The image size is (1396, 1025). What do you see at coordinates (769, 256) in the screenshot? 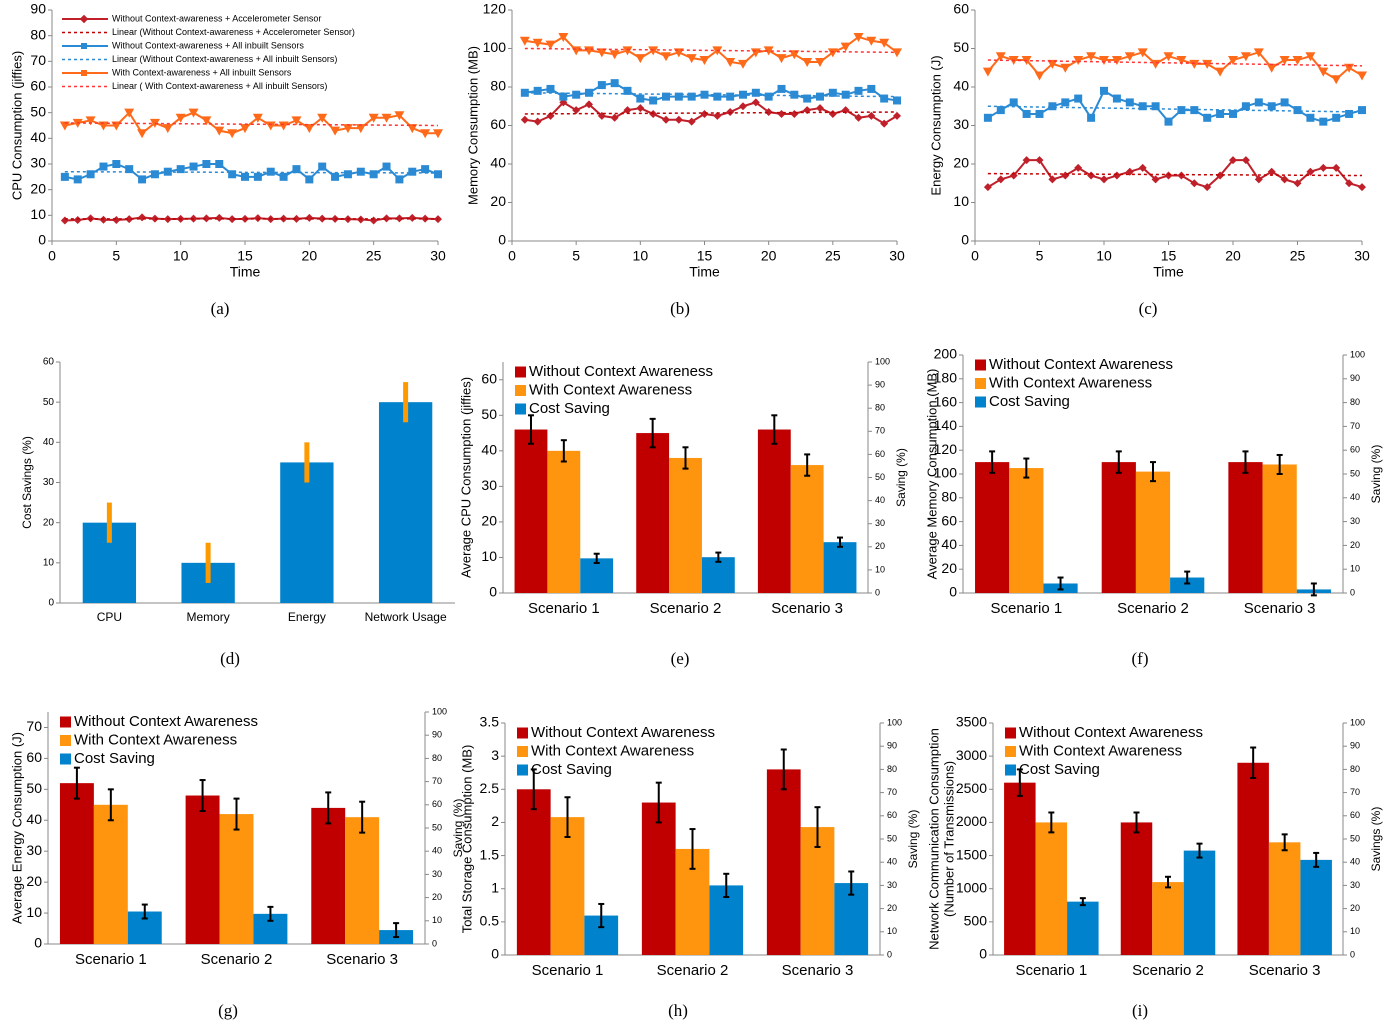
I see `x-tick-label: 20` at bounding box center [769, 256].